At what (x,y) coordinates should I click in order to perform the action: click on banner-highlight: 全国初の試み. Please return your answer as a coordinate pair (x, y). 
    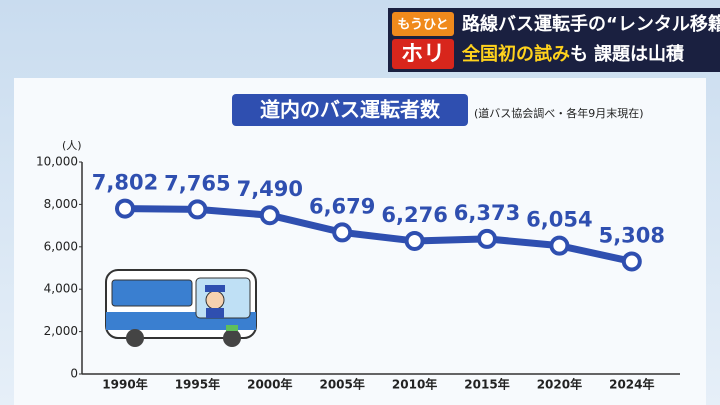
    Looking at the image, I should click on (515, 54).